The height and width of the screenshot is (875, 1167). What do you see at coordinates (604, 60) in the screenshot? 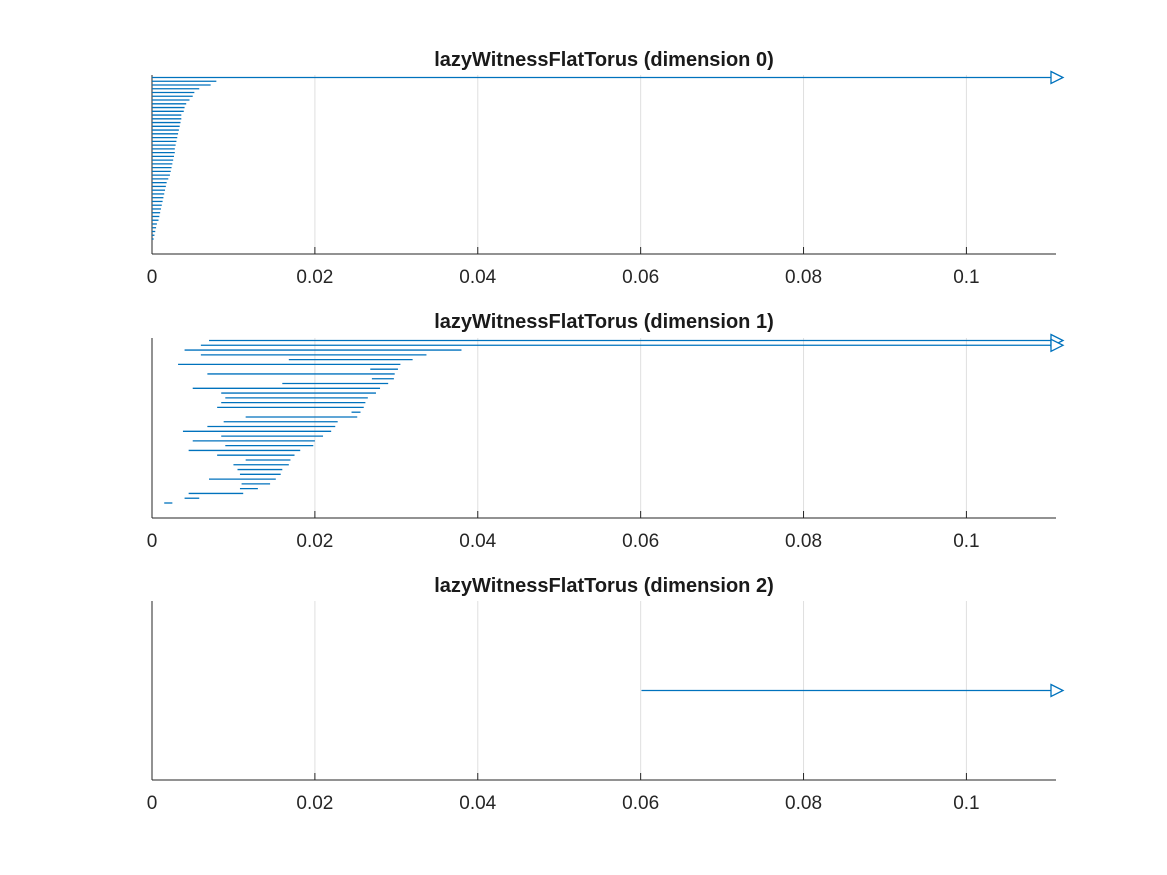
I see `panel-title: lazyWitnessFlatTorus (dimension 0)` at bounding box center [604, 60].